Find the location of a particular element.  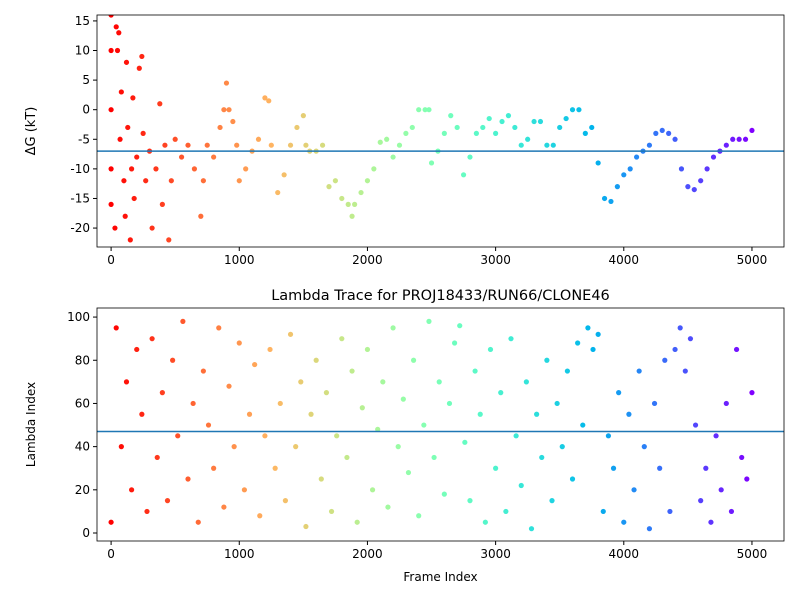

y-tick-label: 0 is located at coordinates (86, 533).